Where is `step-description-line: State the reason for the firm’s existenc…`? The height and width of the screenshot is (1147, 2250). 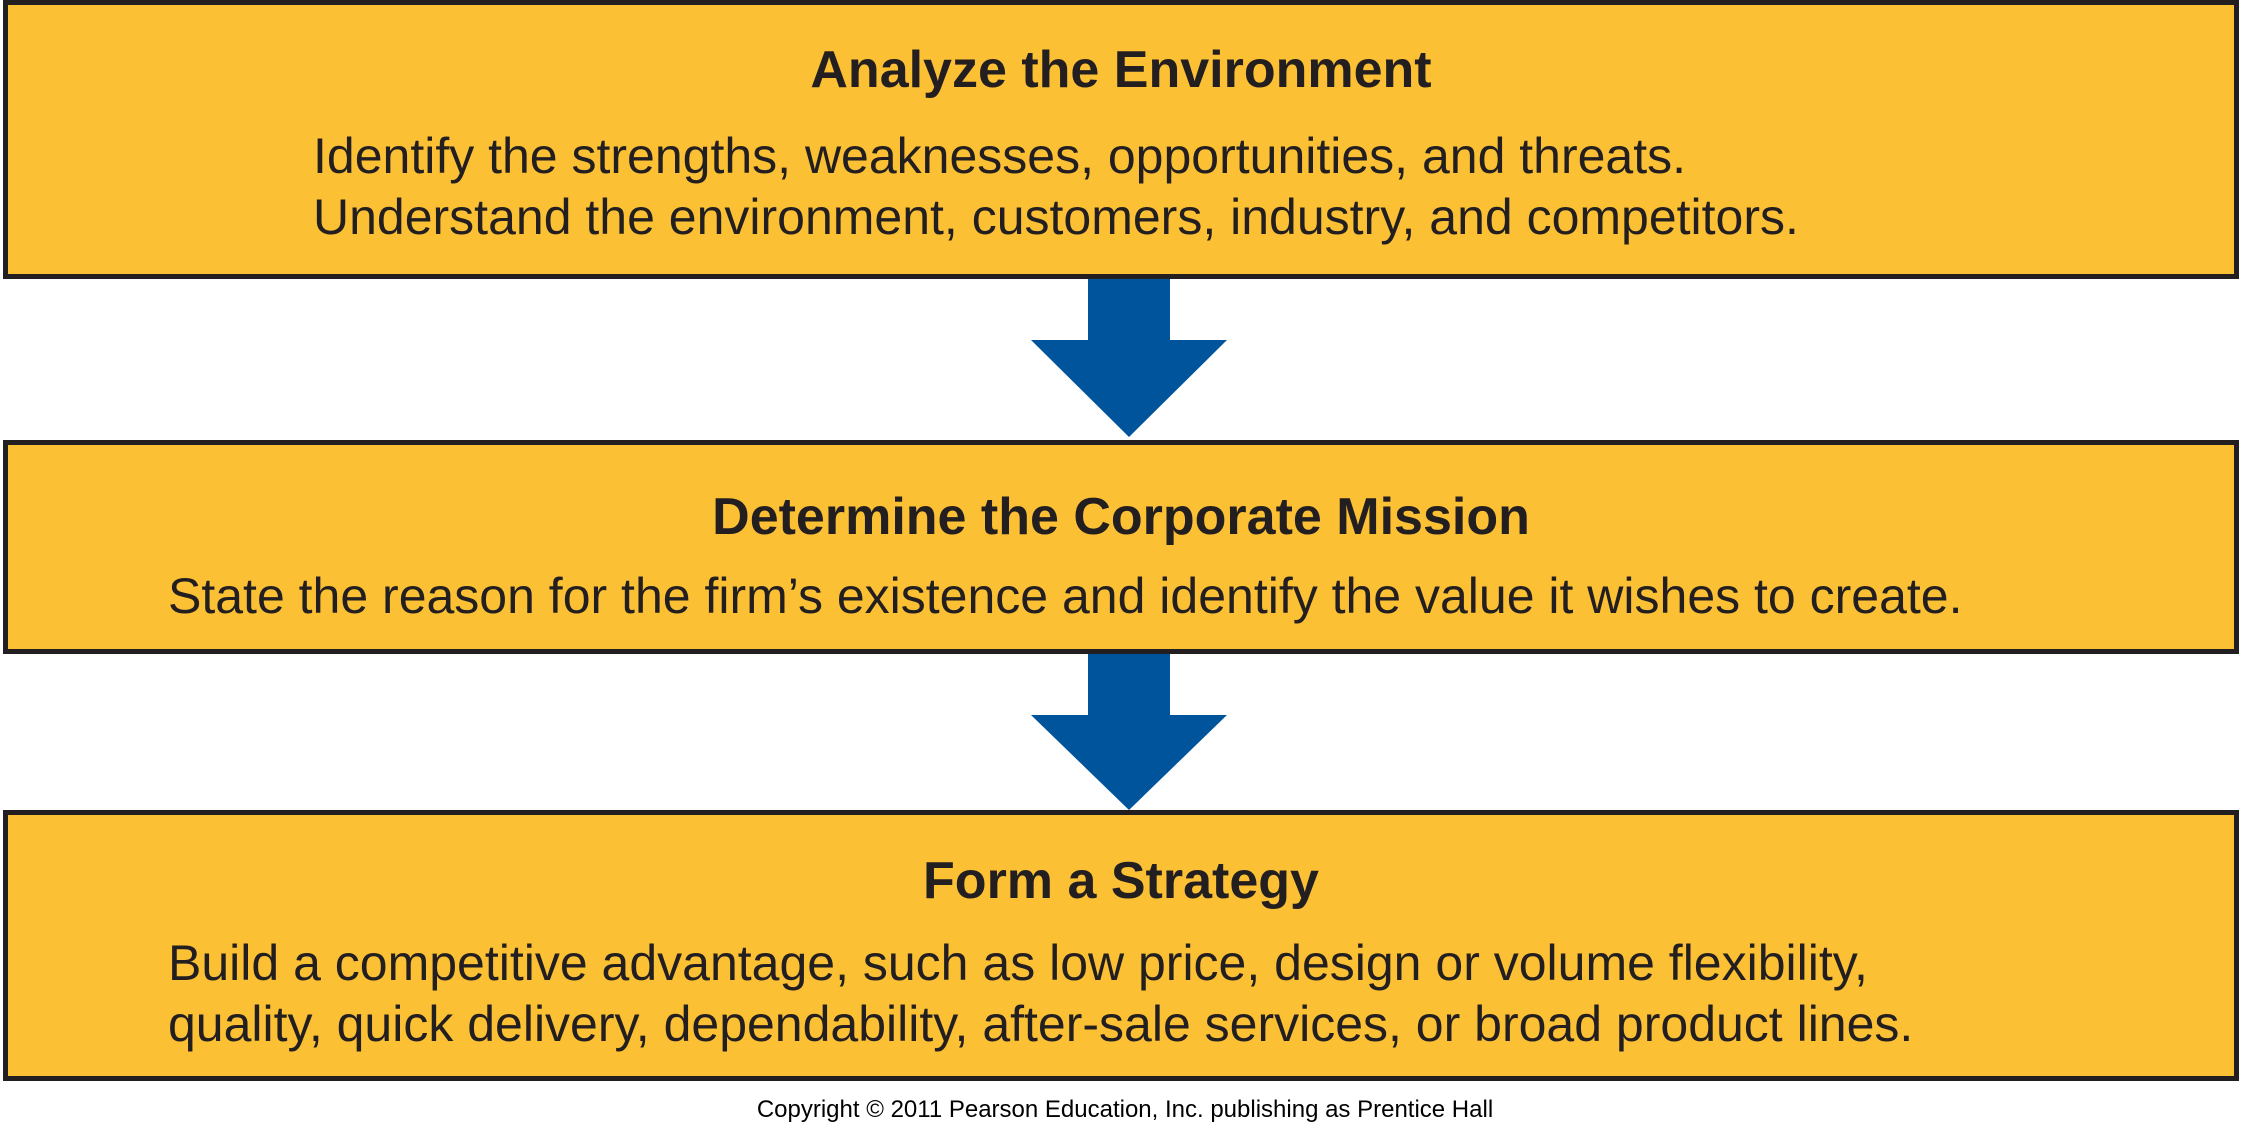 step-description-line: State the reason for the firm’s existenc… is located at coordinates (1065, 596).